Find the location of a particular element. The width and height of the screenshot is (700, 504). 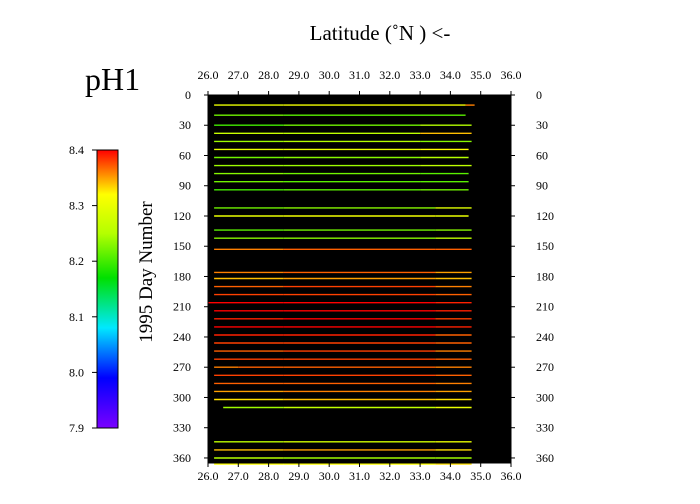

y-left-tick-label-5: 150 is located at coordinates (182, 246).